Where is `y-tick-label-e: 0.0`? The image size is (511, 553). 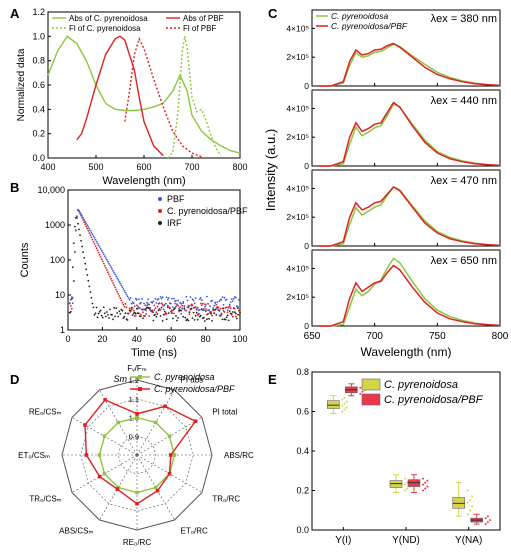
y-tick-label-e: 0.0 is located at coordinates (302, 530).